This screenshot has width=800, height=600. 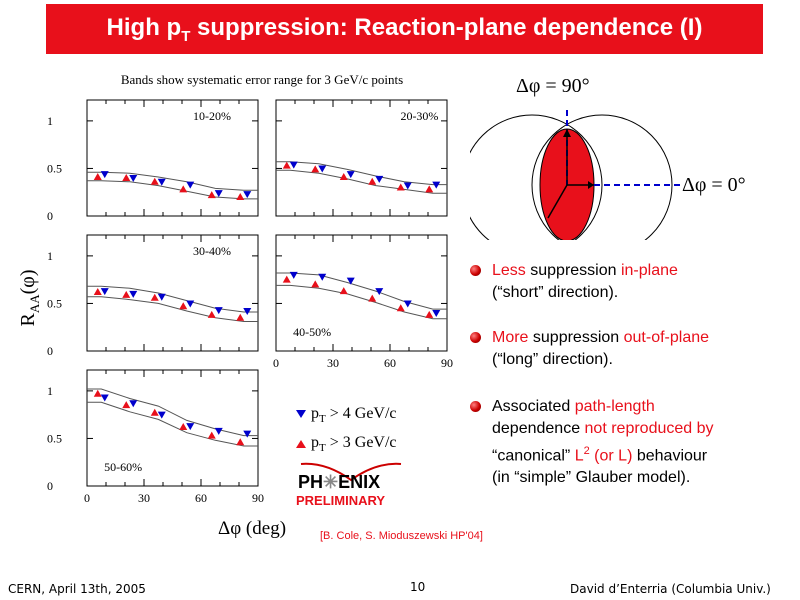 I want to click on bullet-3-l3e: behaviour, so click(x=670, y=456).